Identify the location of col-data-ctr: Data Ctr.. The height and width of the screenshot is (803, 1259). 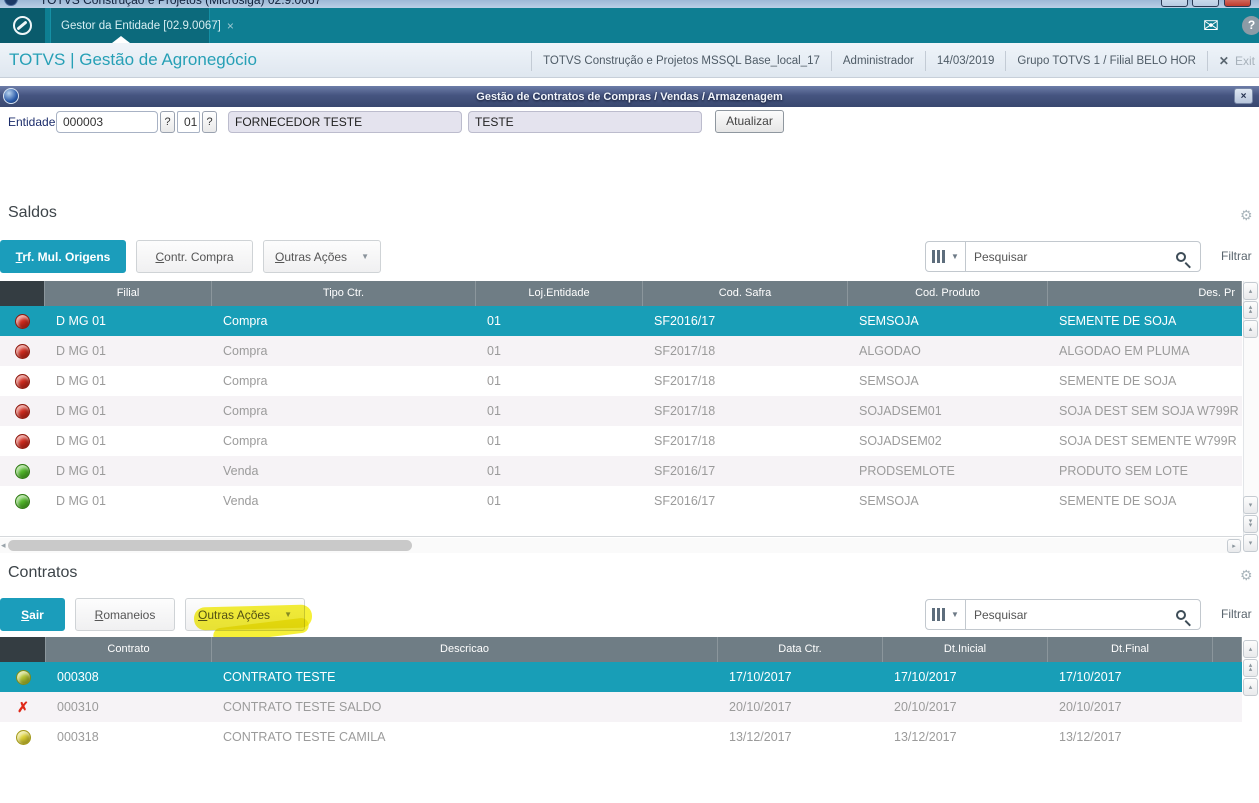
(800, 649).